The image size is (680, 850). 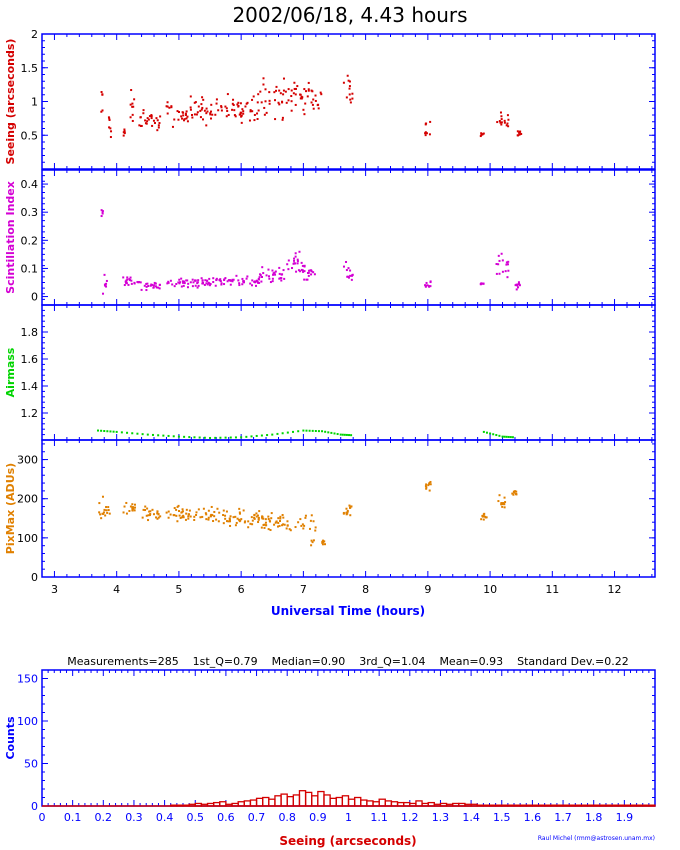 I want to click on y-tick-label: 1.2, so click(x=30, y=413).